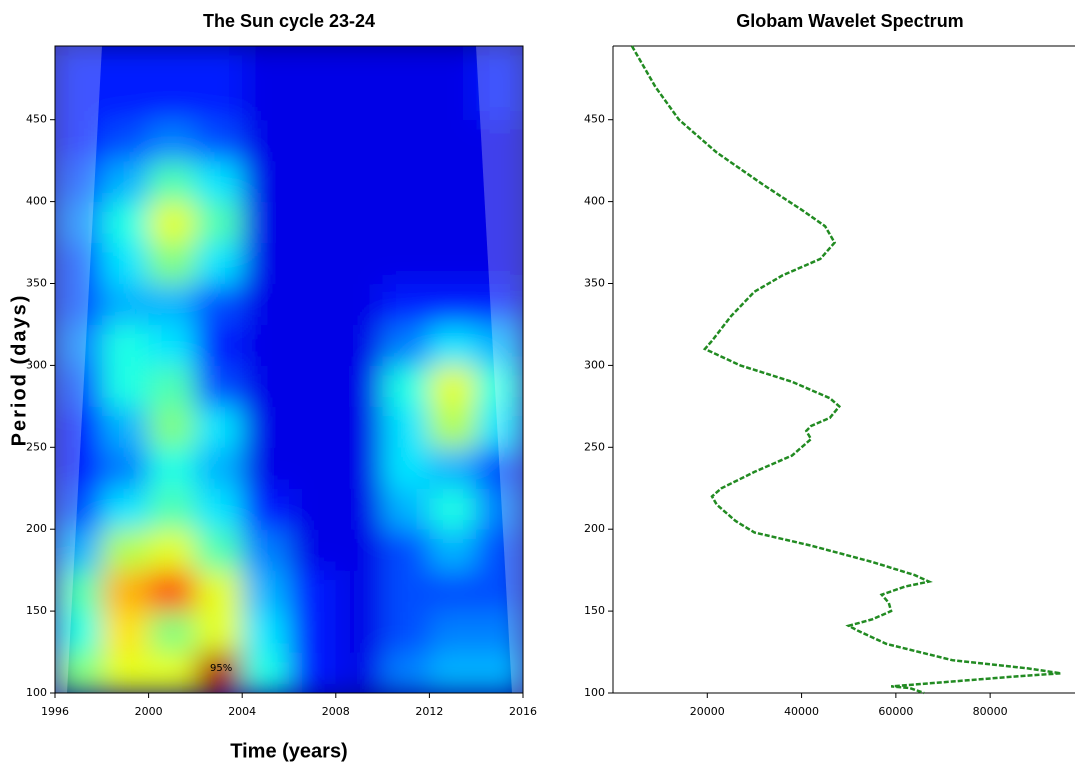 This screenshot has height=771, width=1076. I want to click on x-tick-label: 2008, so click(336, 711).